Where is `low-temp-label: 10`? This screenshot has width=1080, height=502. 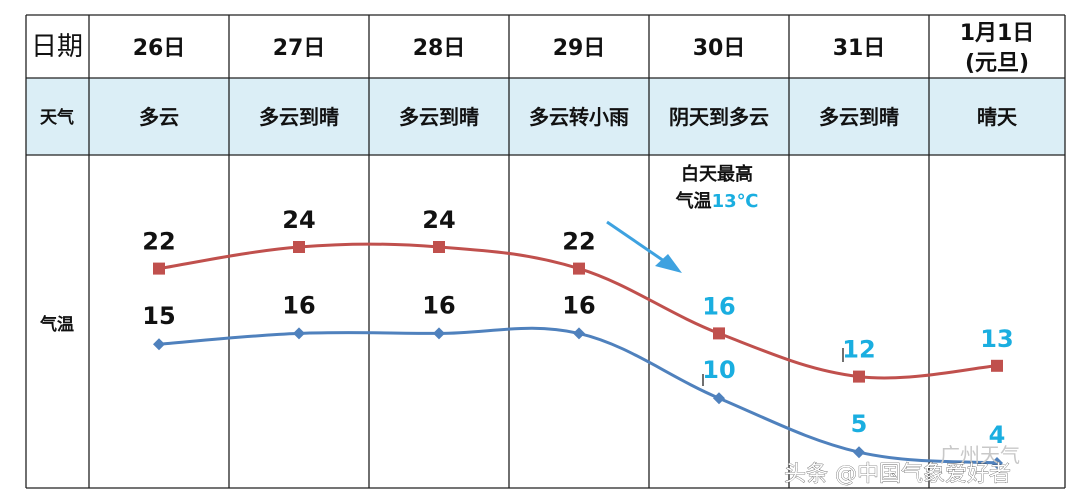 low-temp-label: 10 is located at coordinates (718, 370).